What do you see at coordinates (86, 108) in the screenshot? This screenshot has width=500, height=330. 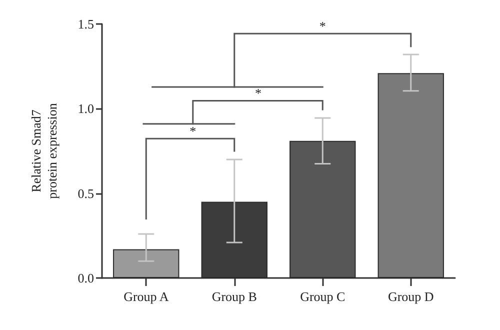 I see `y-tick-label: 1.0` at bounding box center [86, 108].